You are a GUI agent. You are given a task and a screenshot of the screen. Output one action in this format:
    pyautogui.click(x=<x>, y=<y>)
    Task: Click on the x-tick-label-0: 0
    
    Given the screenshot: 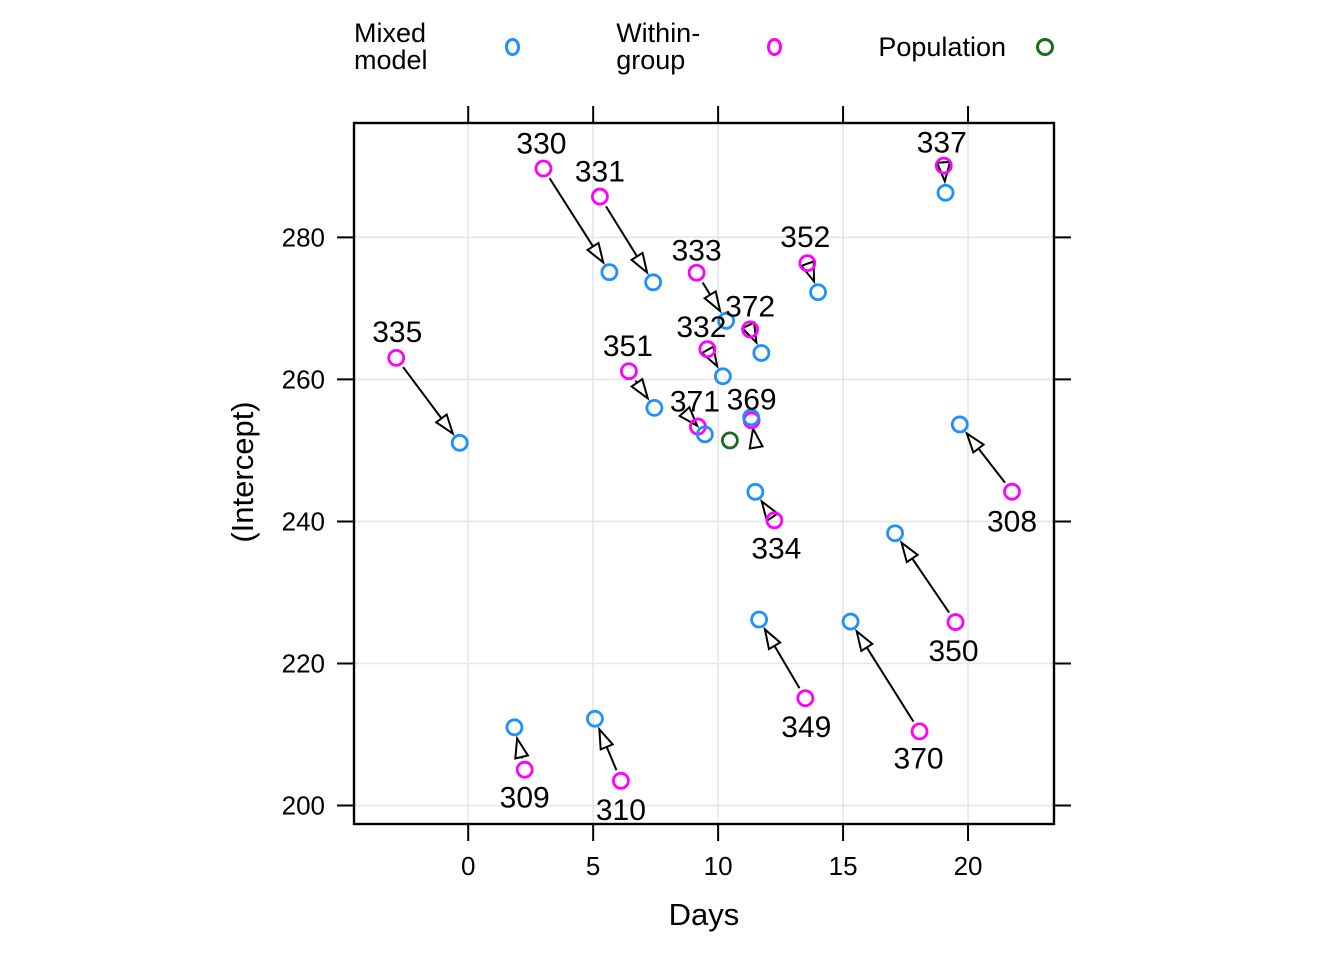 What is the action you would take?
    pyautogui.click(x=468, y=866)
    